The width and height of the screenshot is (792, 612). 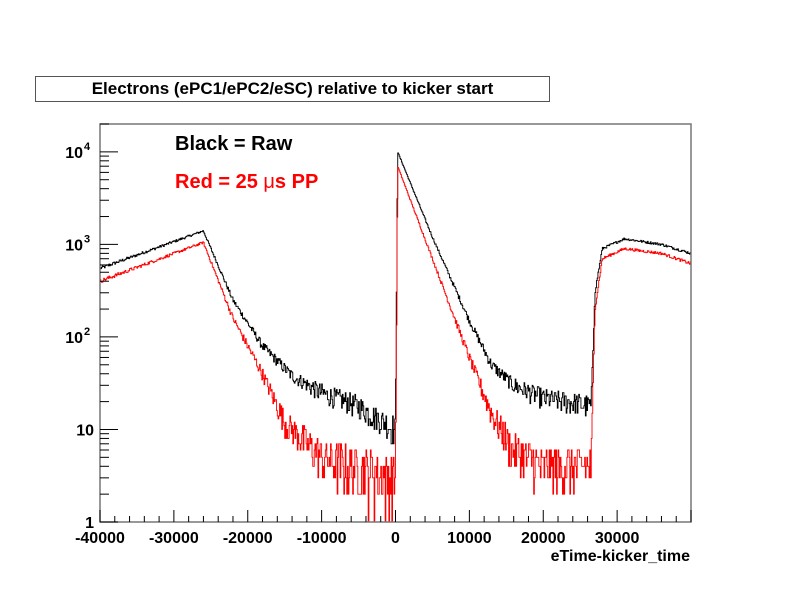 What do you see at coordinates (296, 182) in the screenshot?
I see `legend-pp-suffix: s PP` at bounding box center [296, 182].